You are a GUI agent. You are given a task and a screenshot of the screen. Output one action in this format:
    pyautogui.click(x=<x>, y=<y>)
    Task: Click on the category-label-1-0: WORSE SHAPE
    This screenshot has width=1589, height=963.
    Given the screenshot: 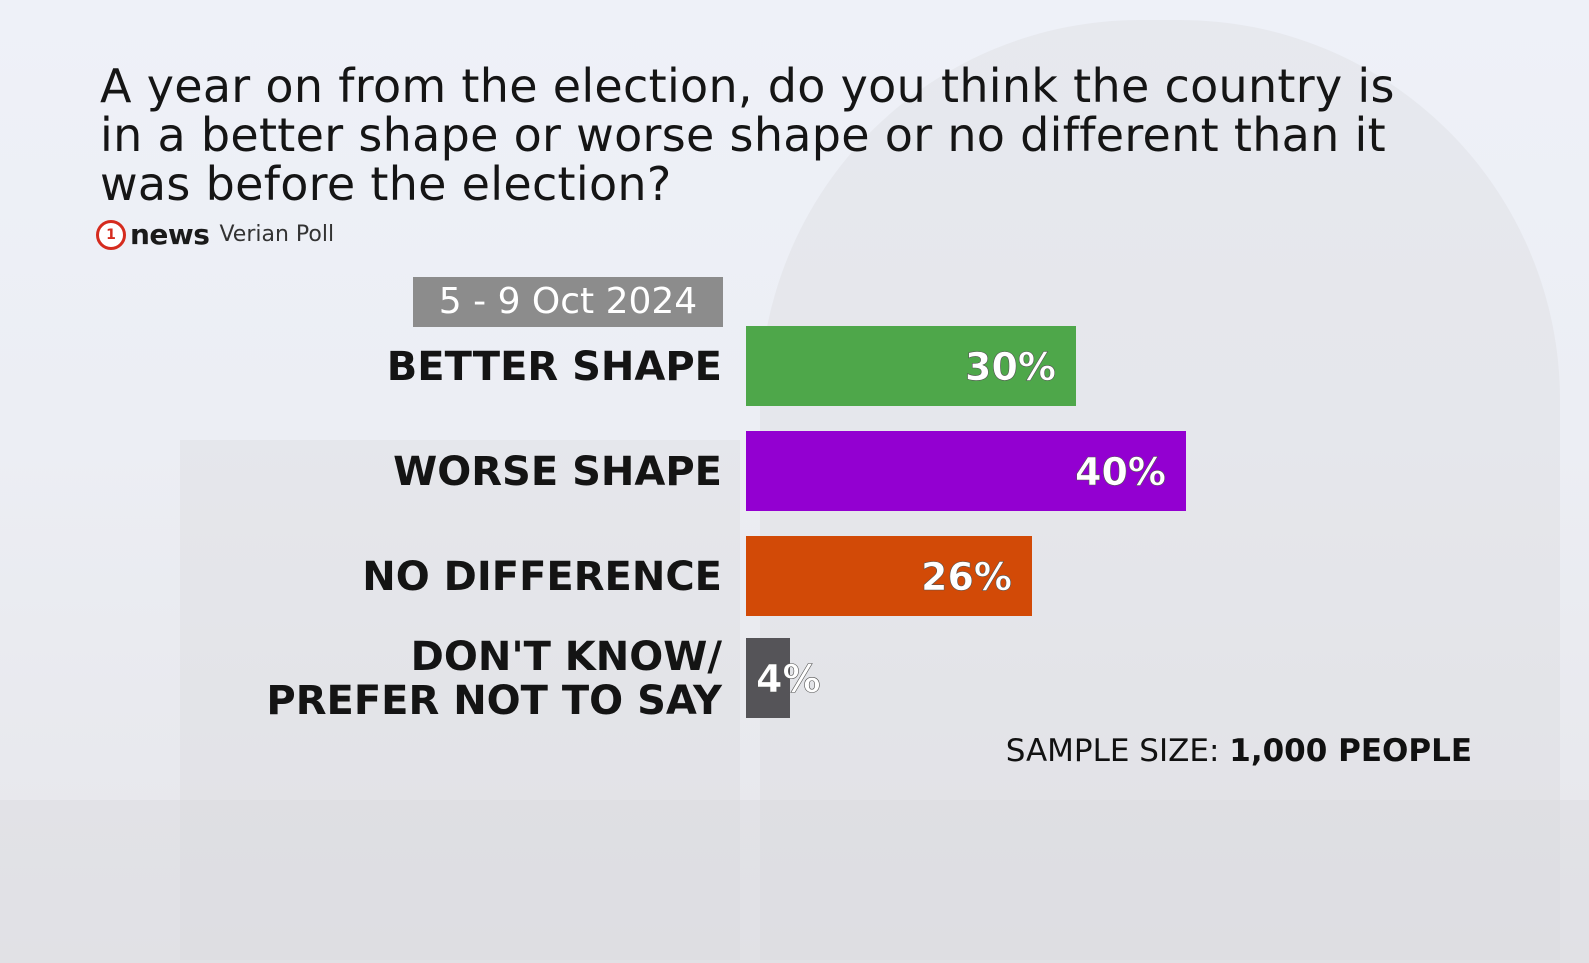 What is the action you would take?
    pyautogui.click(x=557, y=472)
    